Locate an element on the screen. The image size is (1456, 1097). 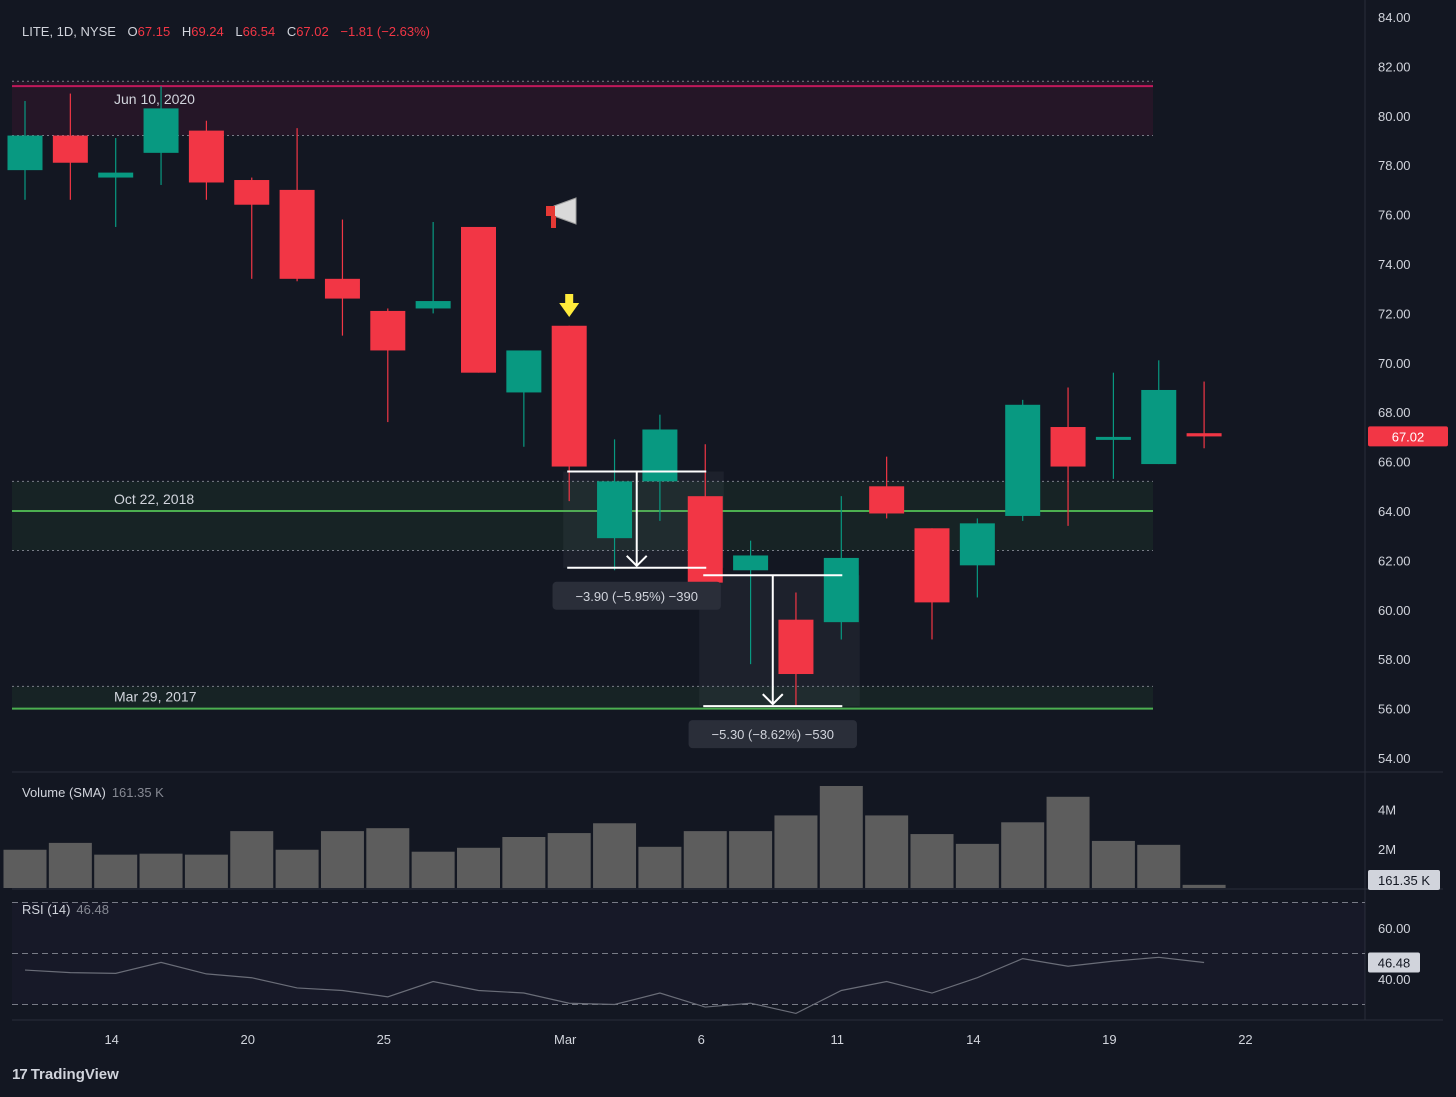
open-value: 67.15 is located at coordinates (154, 31).